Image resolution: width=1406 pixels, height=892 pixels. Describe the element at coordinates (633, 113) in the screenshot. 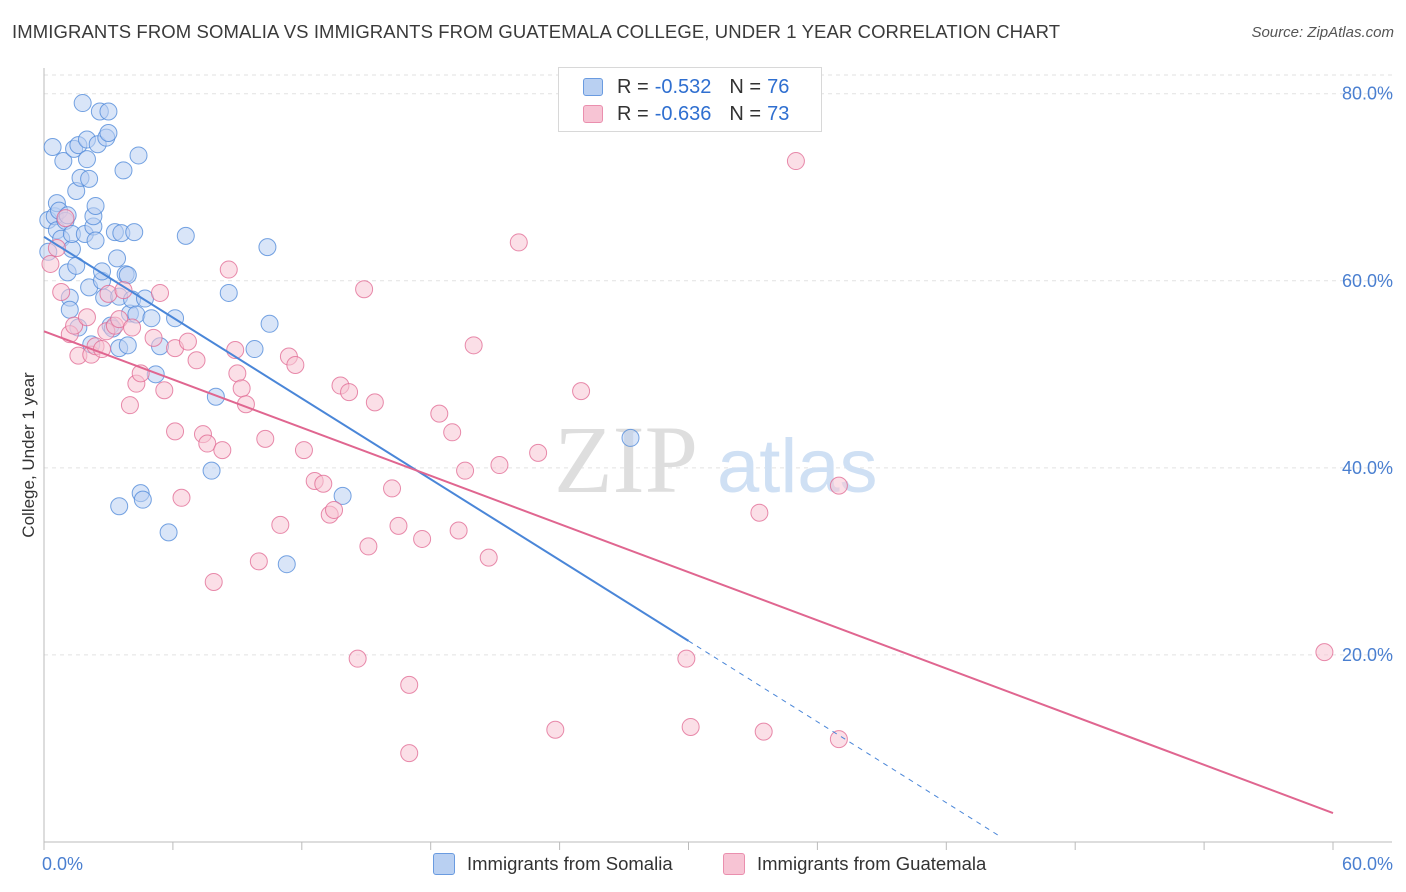

I see `legend-r-label: R =` at that location.